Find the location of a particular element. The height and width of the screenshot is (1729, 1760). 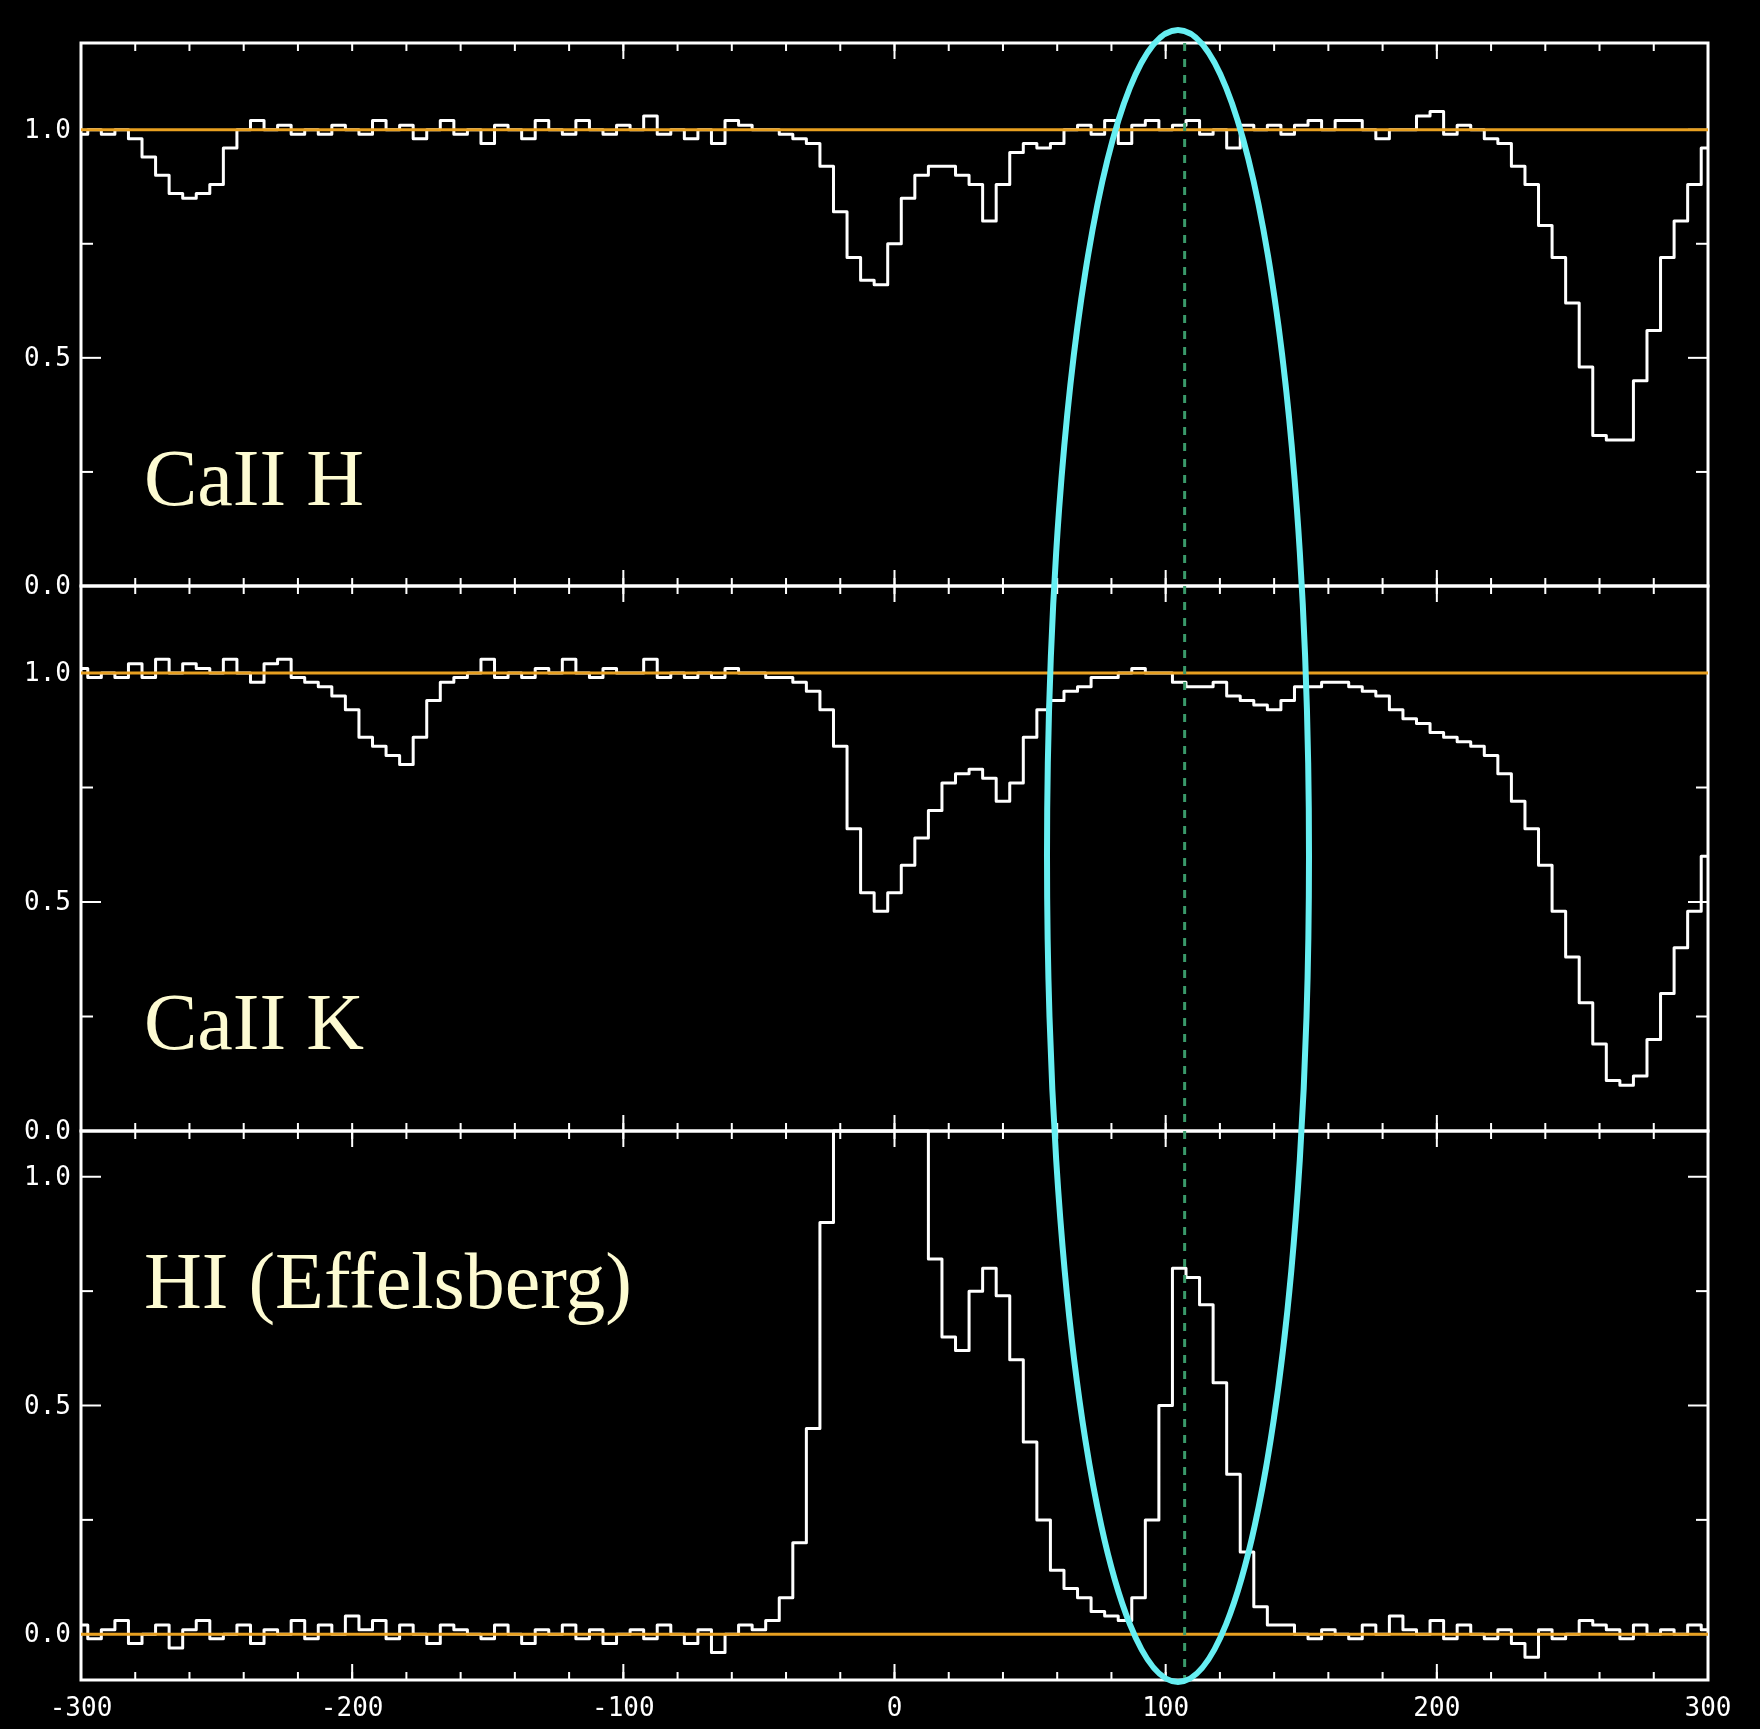

x-tick-label: 100 is located at coordinates (1166, 1707).